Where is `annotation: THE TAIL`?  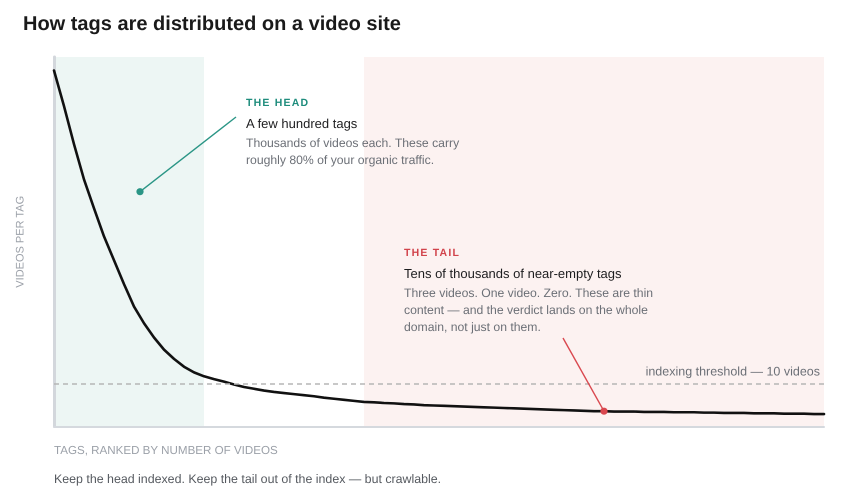
annotation: THE TAIL is located at coordinates (432, 253).